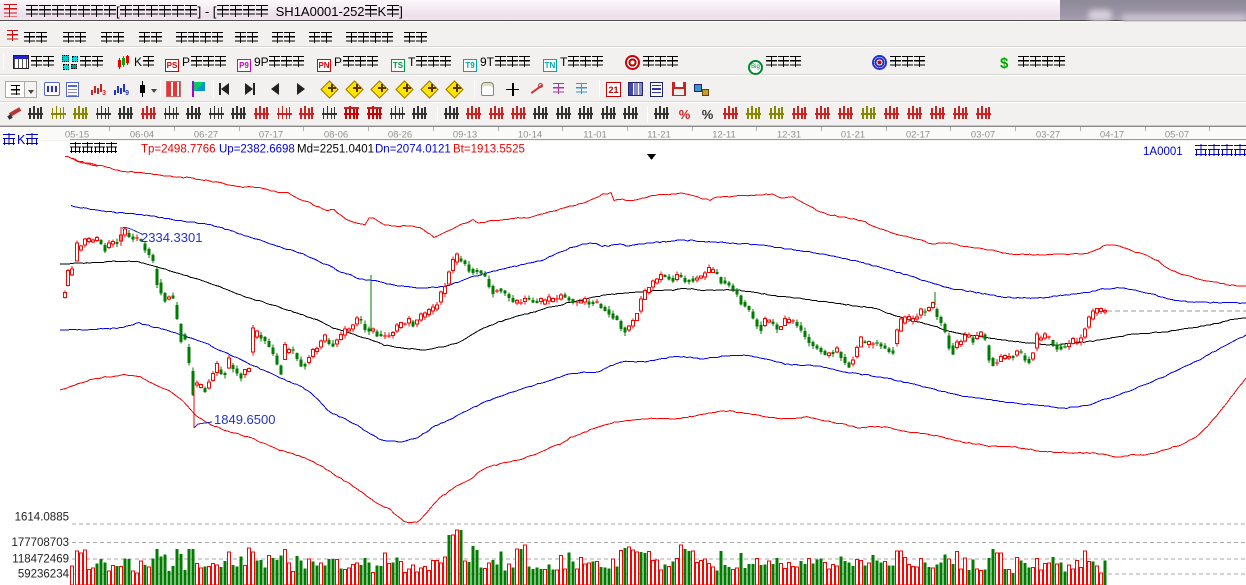  I want to click on svg-text: 10-14, so click(530, 135).